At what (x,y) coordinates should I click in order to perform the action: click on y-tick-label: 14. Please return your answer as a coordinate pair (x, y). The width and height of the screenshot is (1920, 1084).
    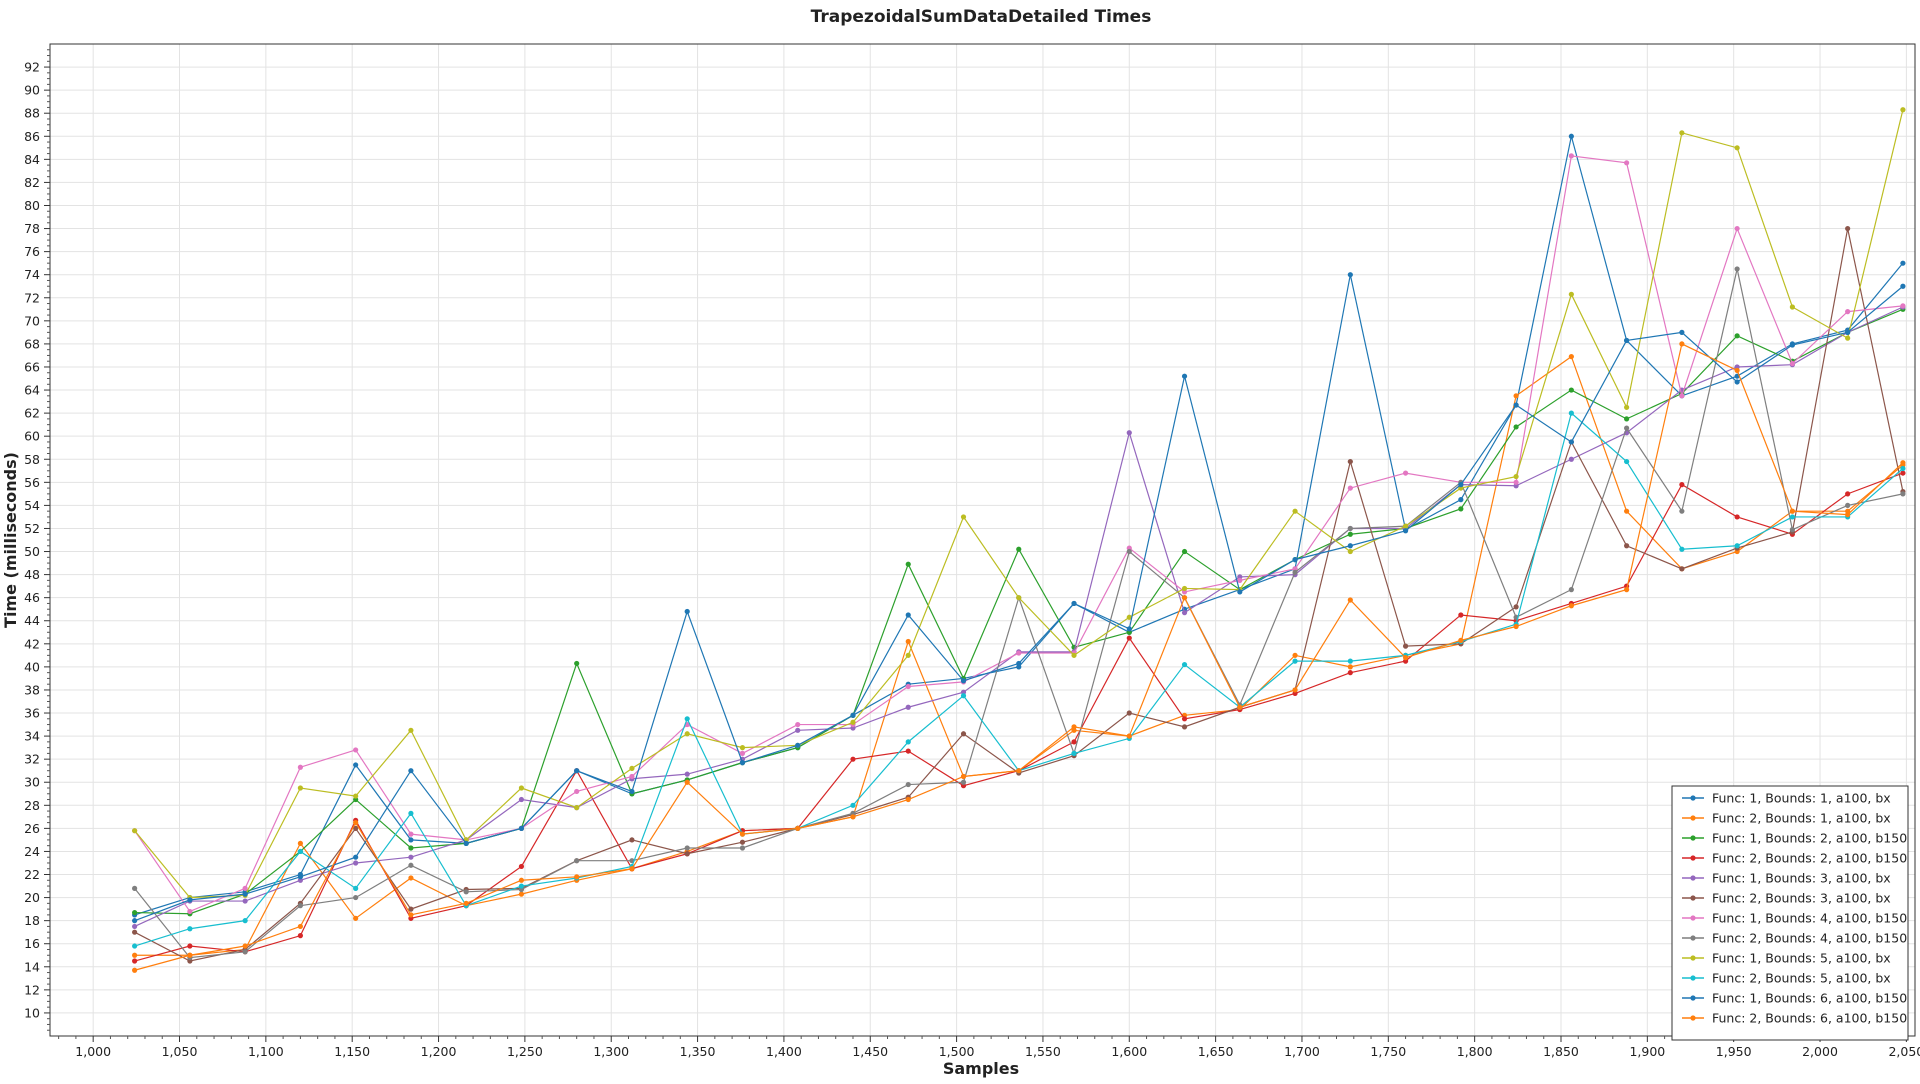
    Looking at the image, I should click on (32, 966).